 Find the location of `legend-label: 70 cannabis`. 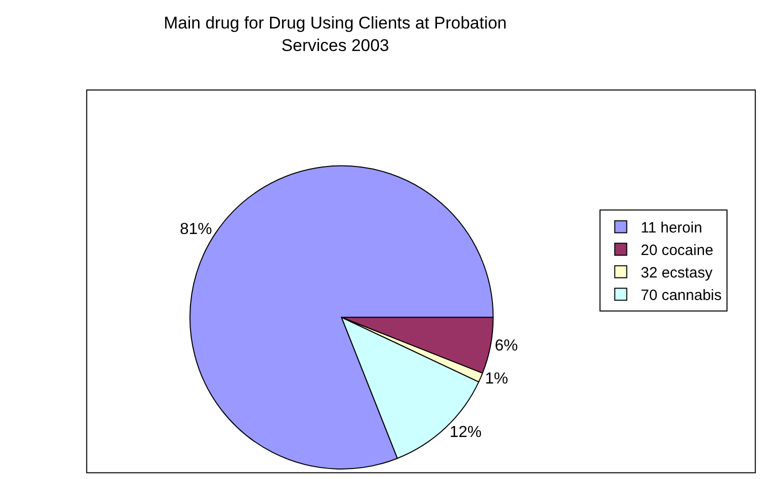

legend-label: 70 cannabis is located at coordinates (681, 295).